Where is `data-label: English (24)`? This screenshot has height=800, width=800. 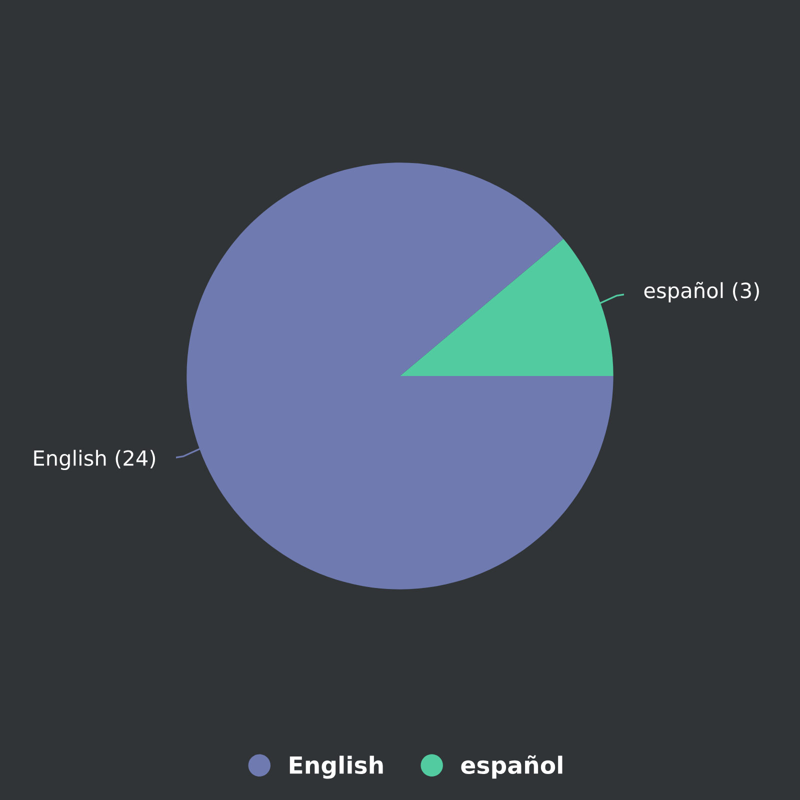 data-label: English (24) is located at coordinates (95, 460).